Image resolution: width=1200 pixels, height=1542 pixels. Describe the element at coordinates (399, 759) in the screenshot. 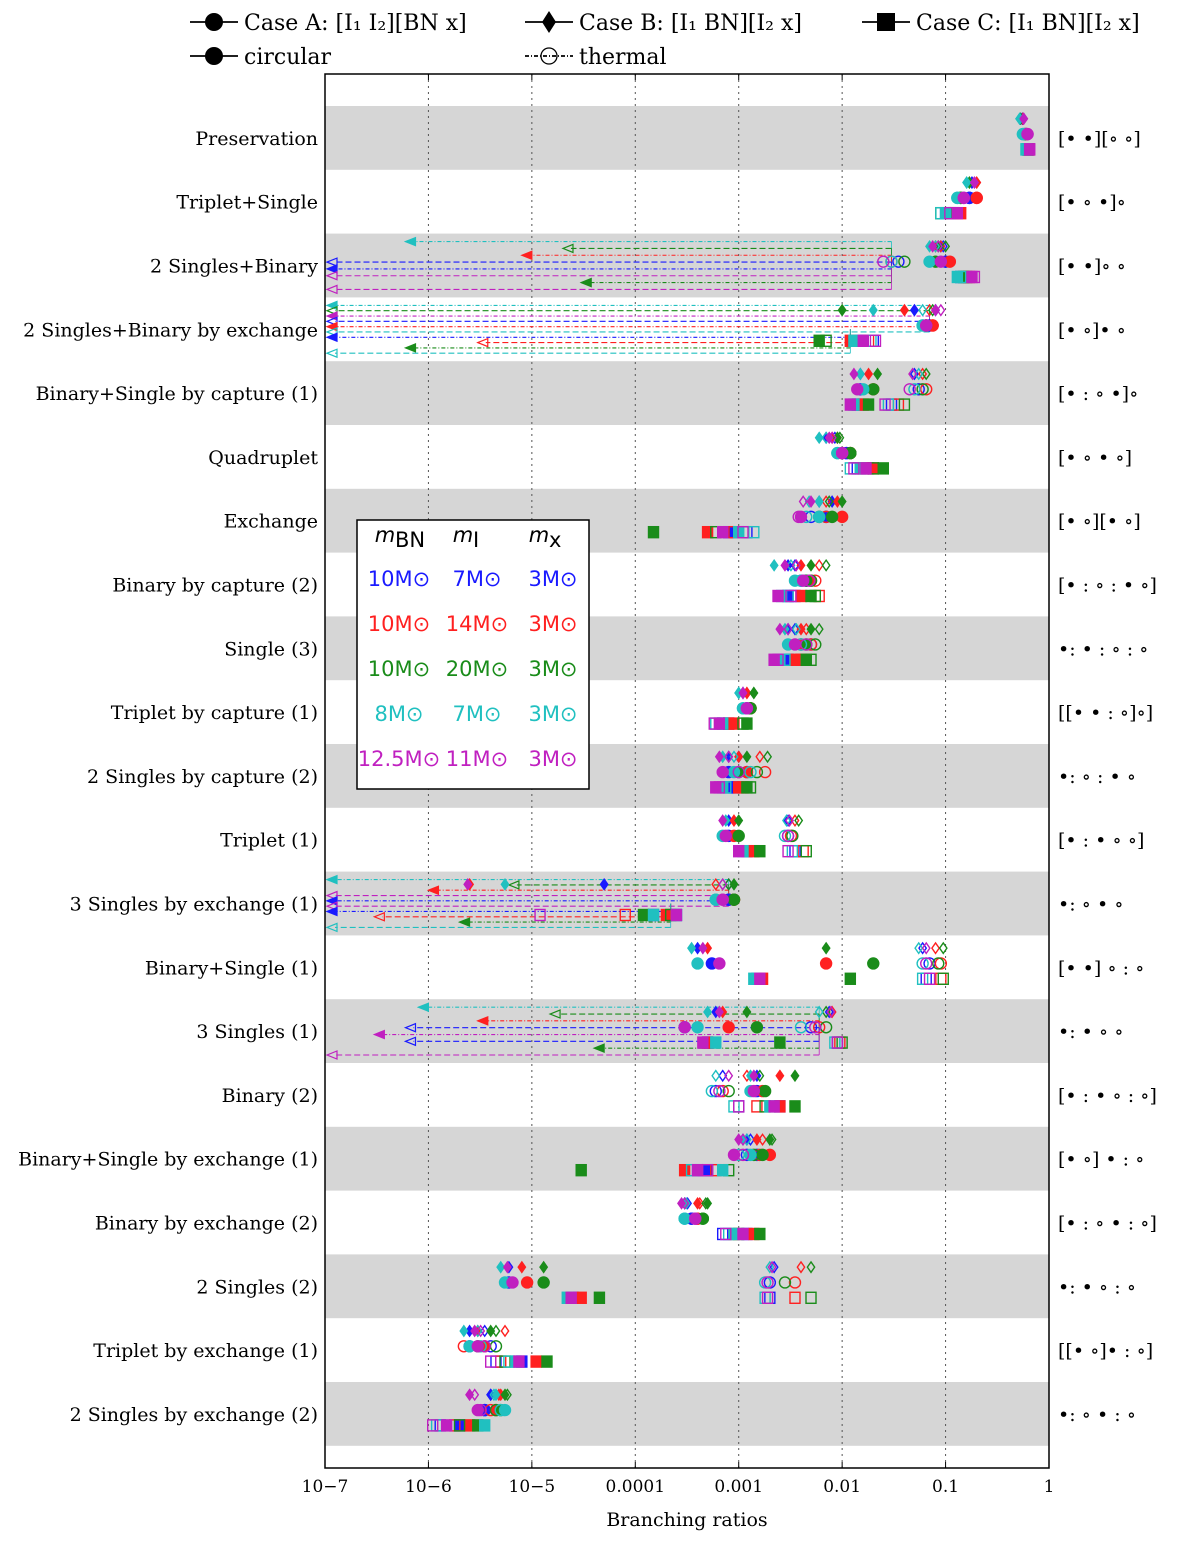

I see `mass-table-cell: 12.5M⊙` at that location.